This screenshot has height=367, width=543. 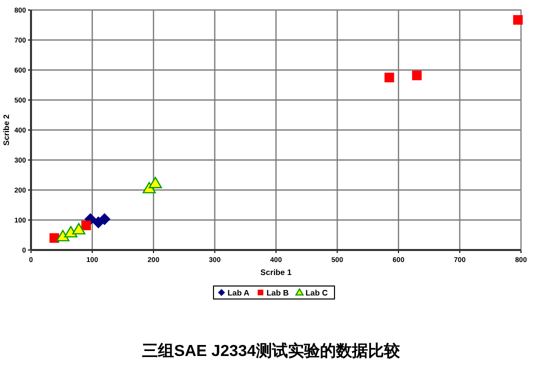 I want to click on legend-label: Lab B, so click(x=277, y=293).